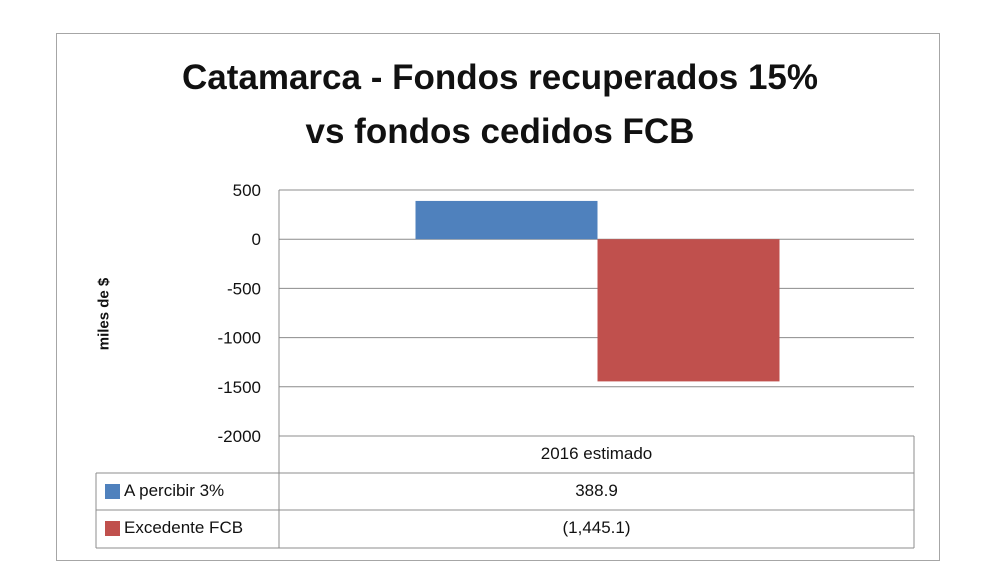 The image size is (1000, 585). I want to click on chart-title-line-2: vs fondos cedidos FCB, so click(500, 131).